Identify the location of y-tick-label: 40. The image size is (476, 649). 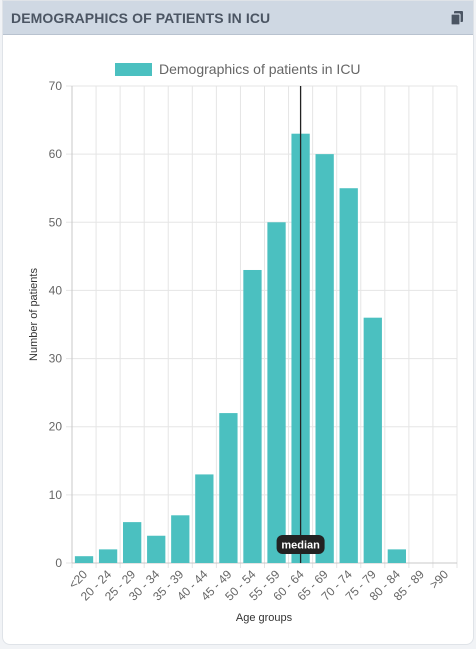
(56, 290).